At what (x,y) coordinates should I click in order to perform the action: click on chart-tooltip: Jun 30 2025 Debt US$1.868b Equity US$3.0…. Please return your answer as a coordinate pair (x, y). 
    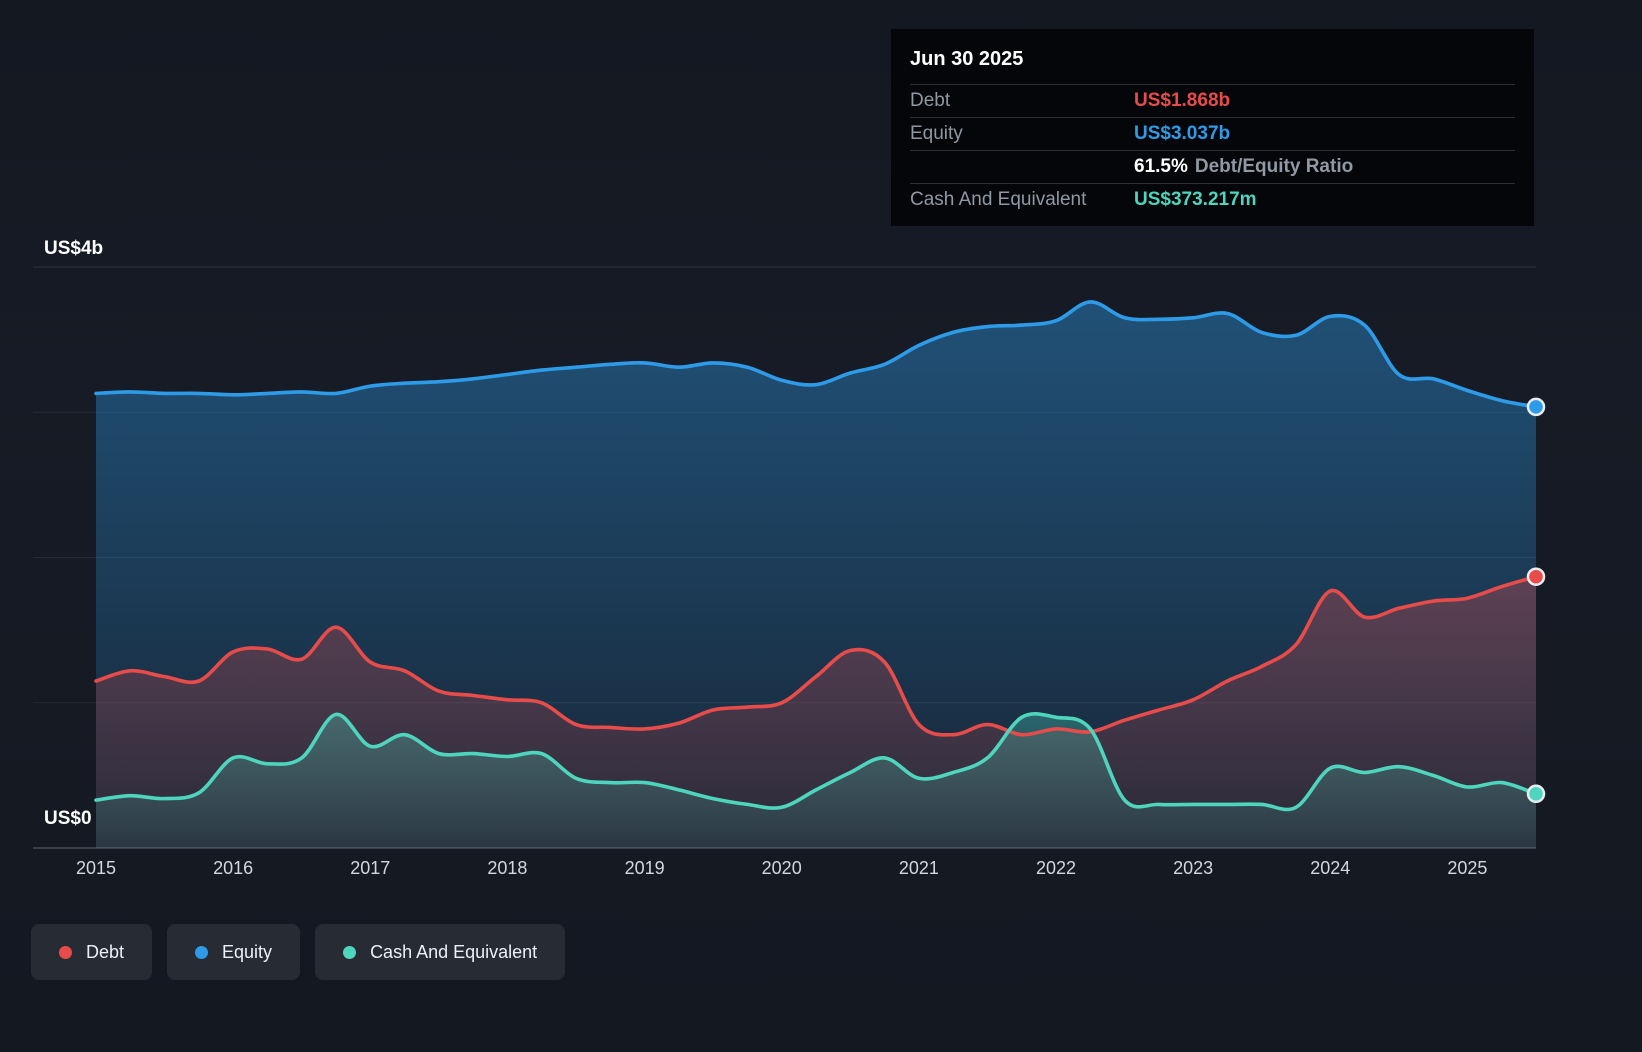
    Looking at the image, I should click on (1212, 127).